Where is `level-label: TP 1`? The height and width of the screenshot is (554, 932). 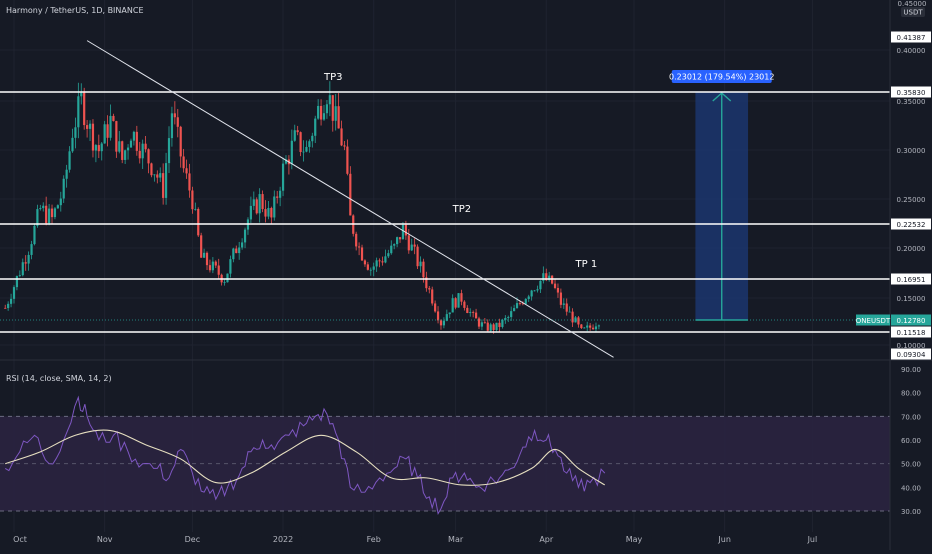 level-label: TP 1 is located at coordinates (586, 264).